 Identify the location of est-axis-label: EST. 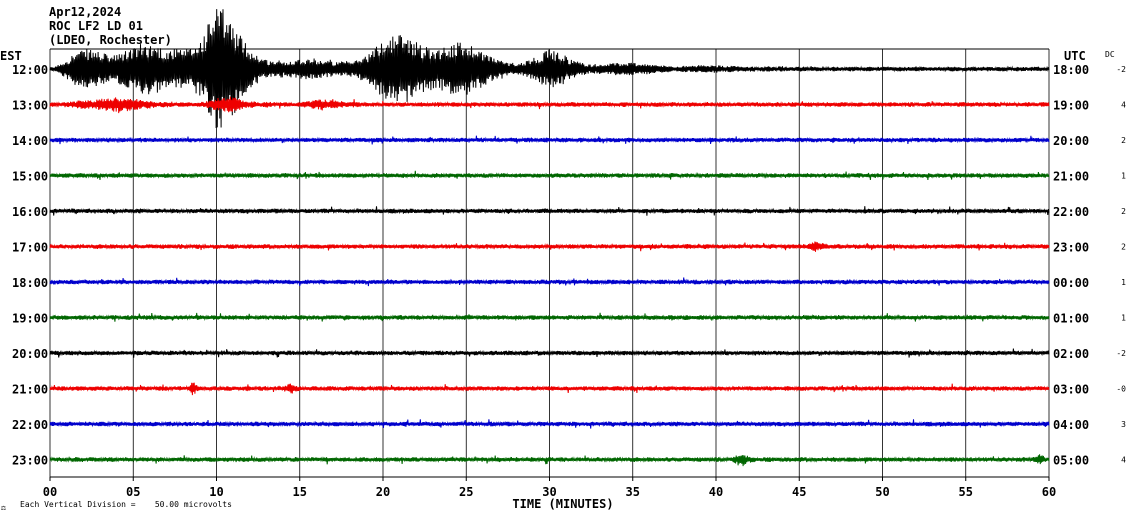
(11, 56).